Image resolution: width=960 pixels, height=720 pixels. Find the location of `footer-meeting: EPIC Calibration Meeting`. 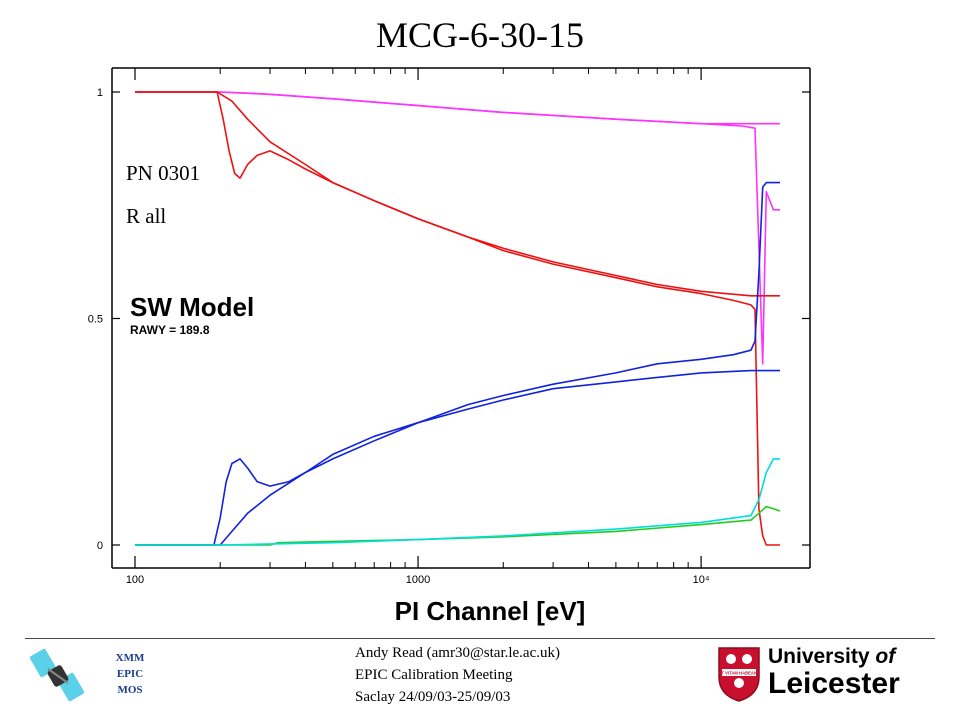

footer-meeting: EPIC Calibration Meeting is located at coordinates (434, 675).